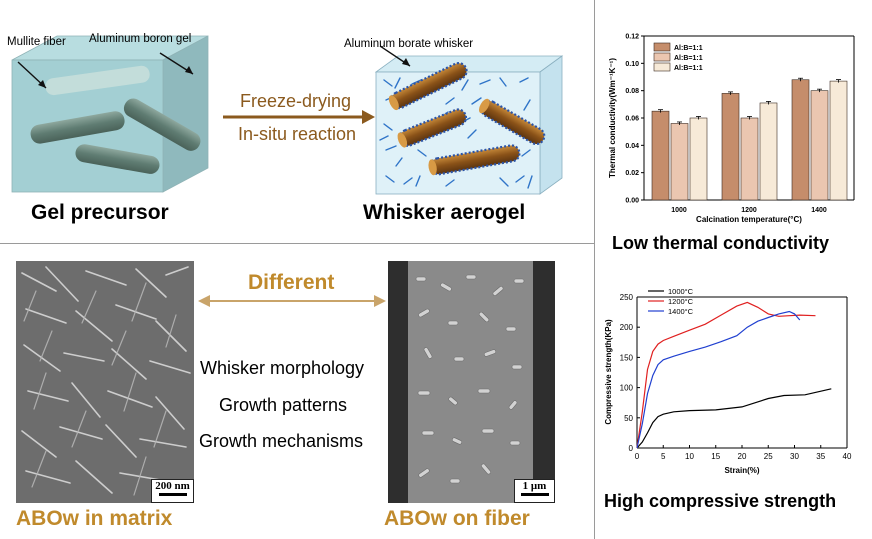 This screenshot has height=539, width=872. What do you see at coordinates (409, 44) in the screenshot?
I see `whisker-label: Aluminum borate whisker` at bounding box center [409, 44].